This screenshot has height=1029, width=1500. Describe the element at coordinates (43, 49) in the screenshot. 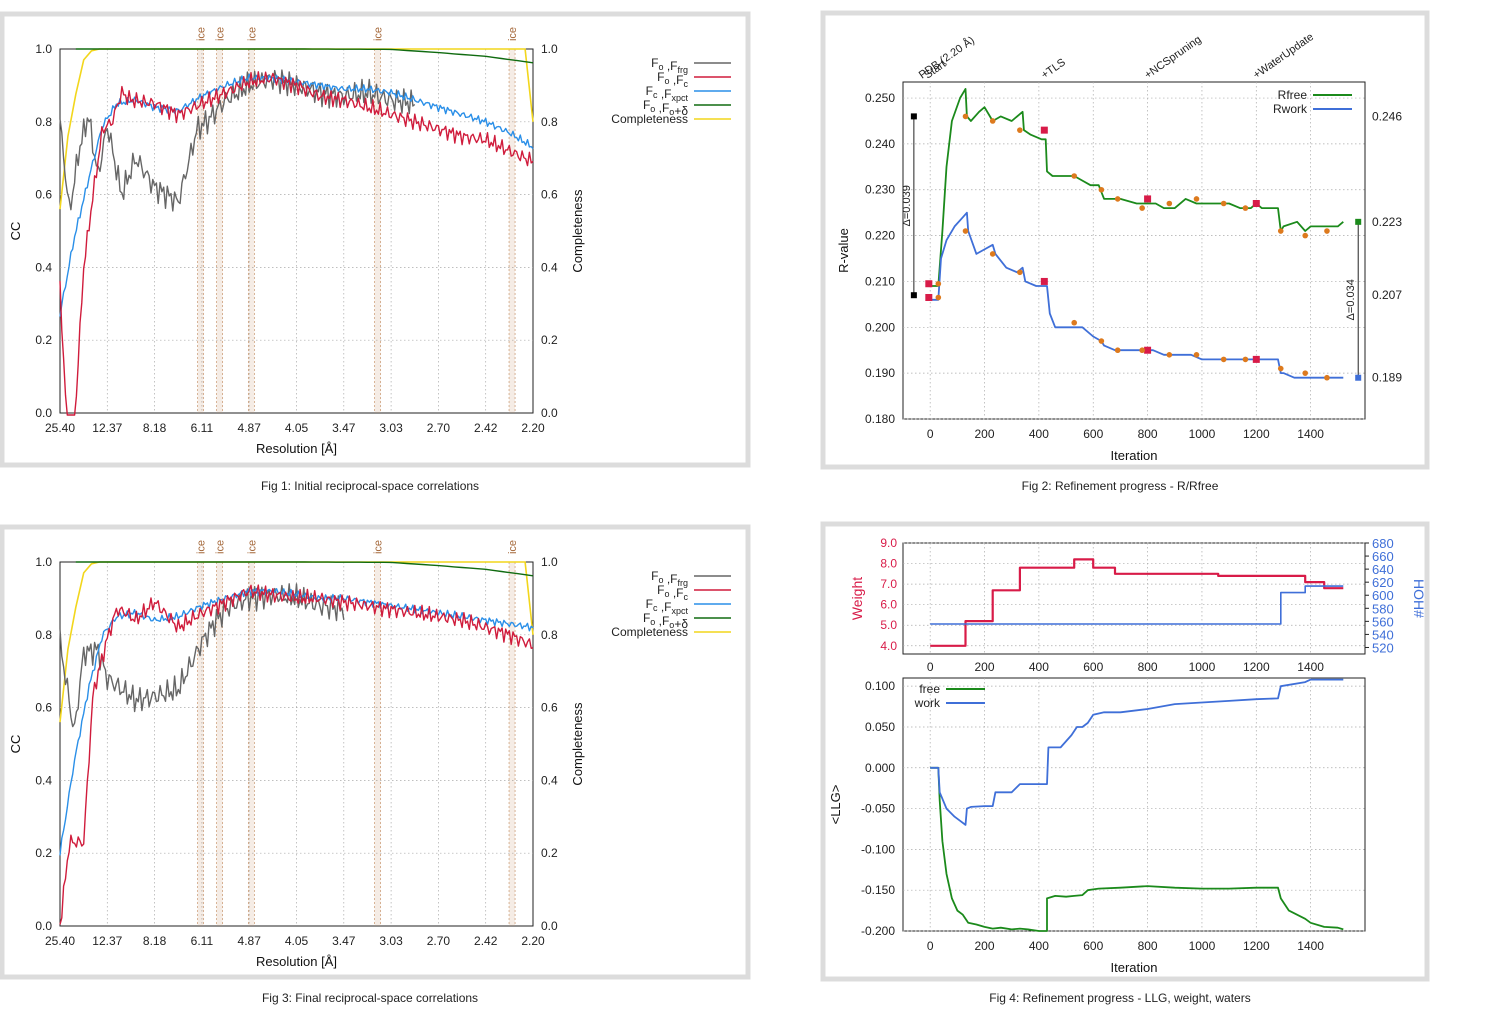

I see `y-tick-label: 1.0` at that location.